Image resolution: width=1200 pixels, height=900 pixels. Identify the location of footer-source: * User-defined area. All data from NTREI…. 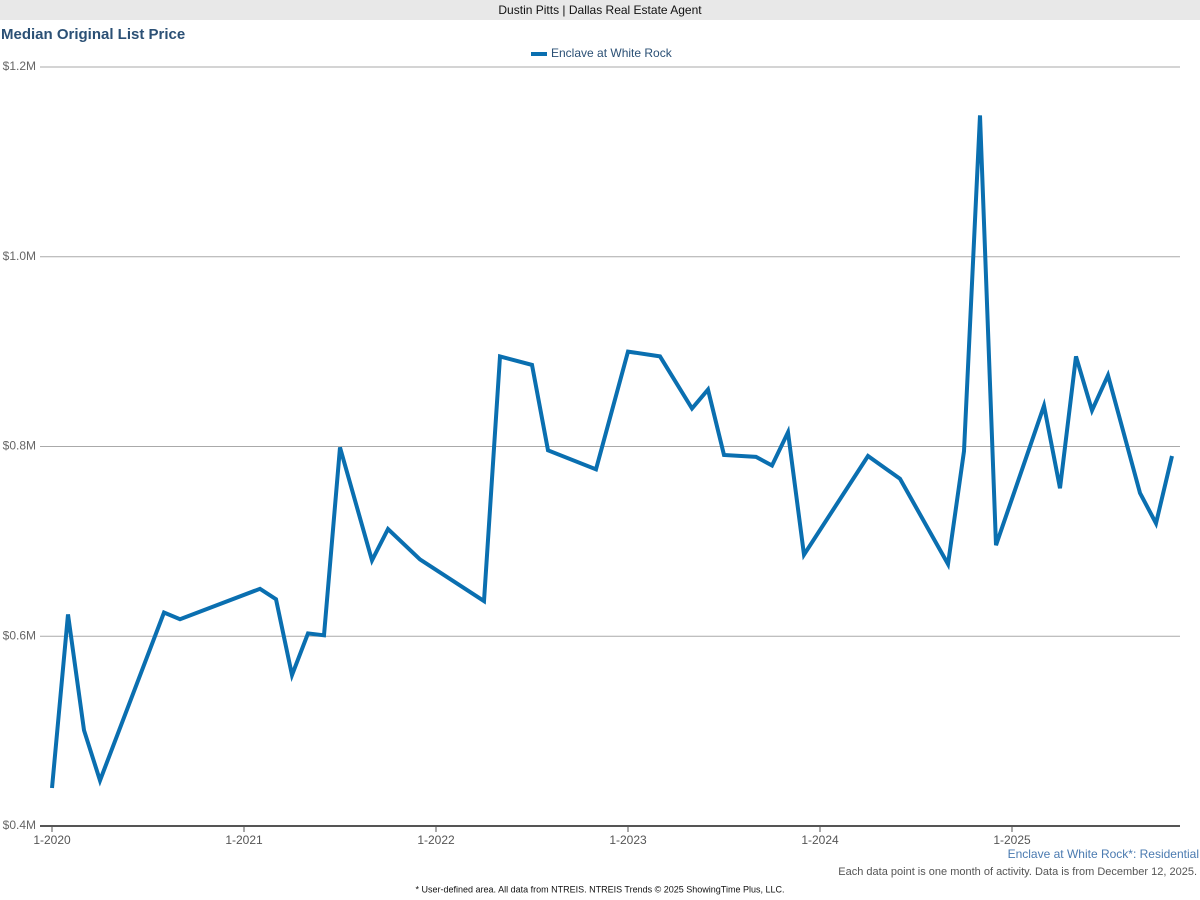
(600, 889).